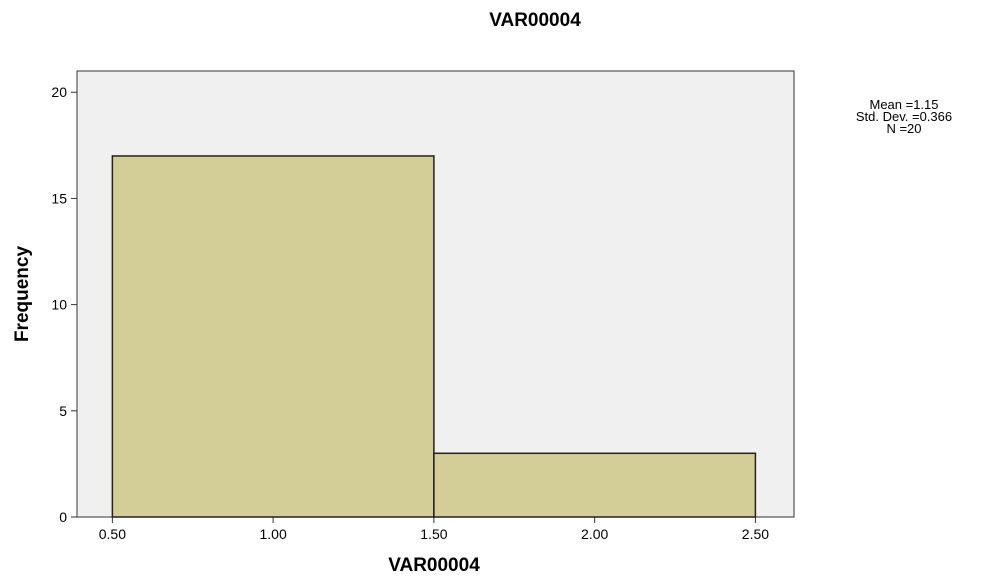 This screenshot has height=578, width=990. I want to click on x-axis-label: VAR00004, so click(434, 565).